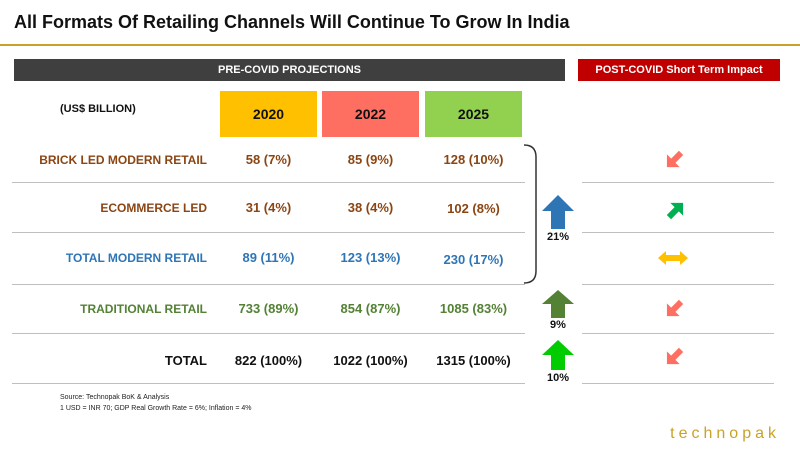  What do you see at coordinates (268, 257) in the screenshot?
I see `cell-tmr-2020: 89 (11%)` at bounding box center [268, 257].